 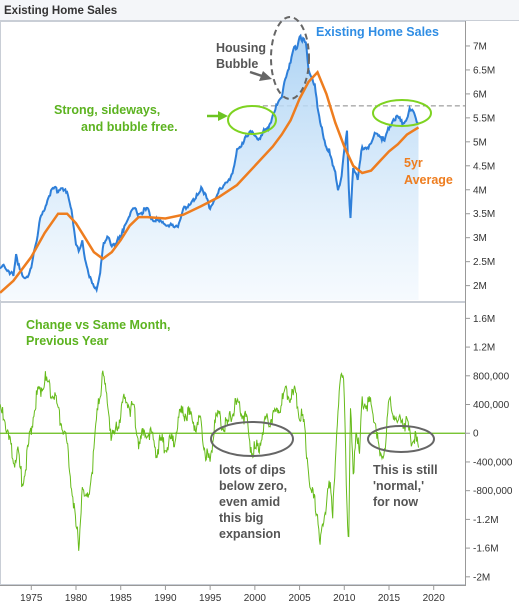 I want to click on y-tick-label-7M: 7M, so click(x=480, y=46).